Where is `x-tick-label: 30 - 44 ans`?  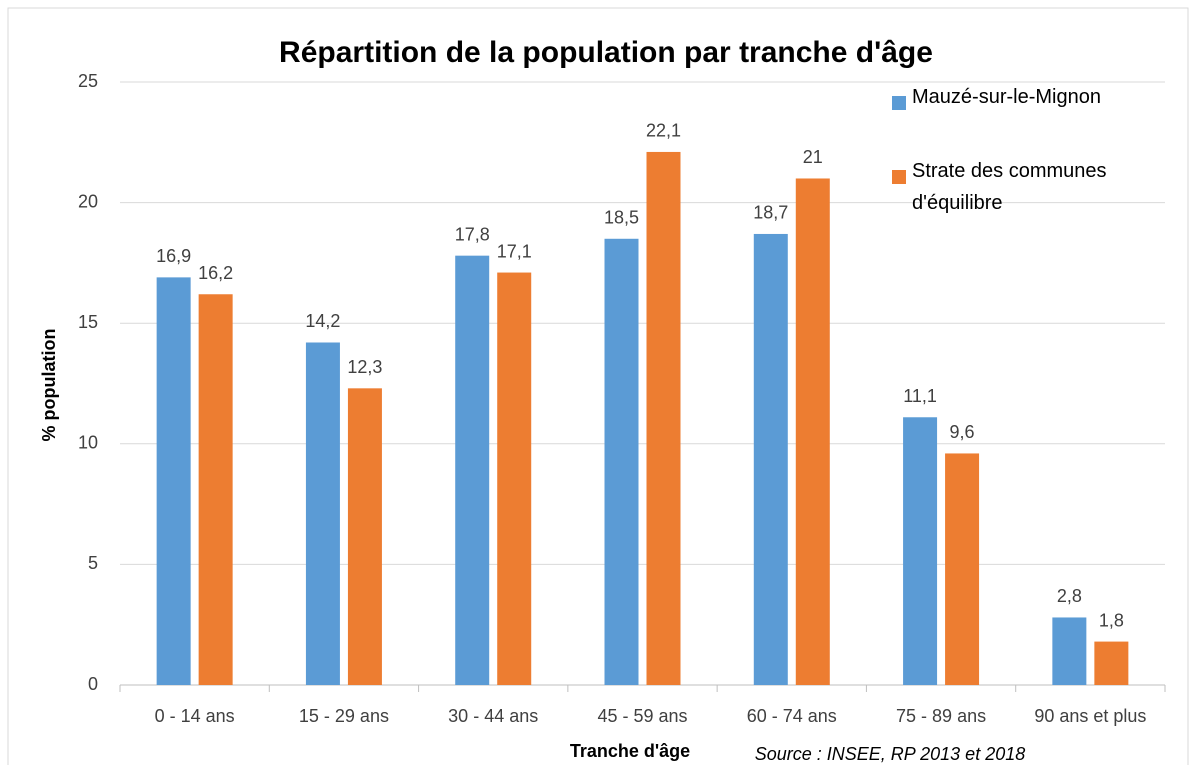
x-tick-label: 30 - 44 ans is located at coordinates (493, 716).